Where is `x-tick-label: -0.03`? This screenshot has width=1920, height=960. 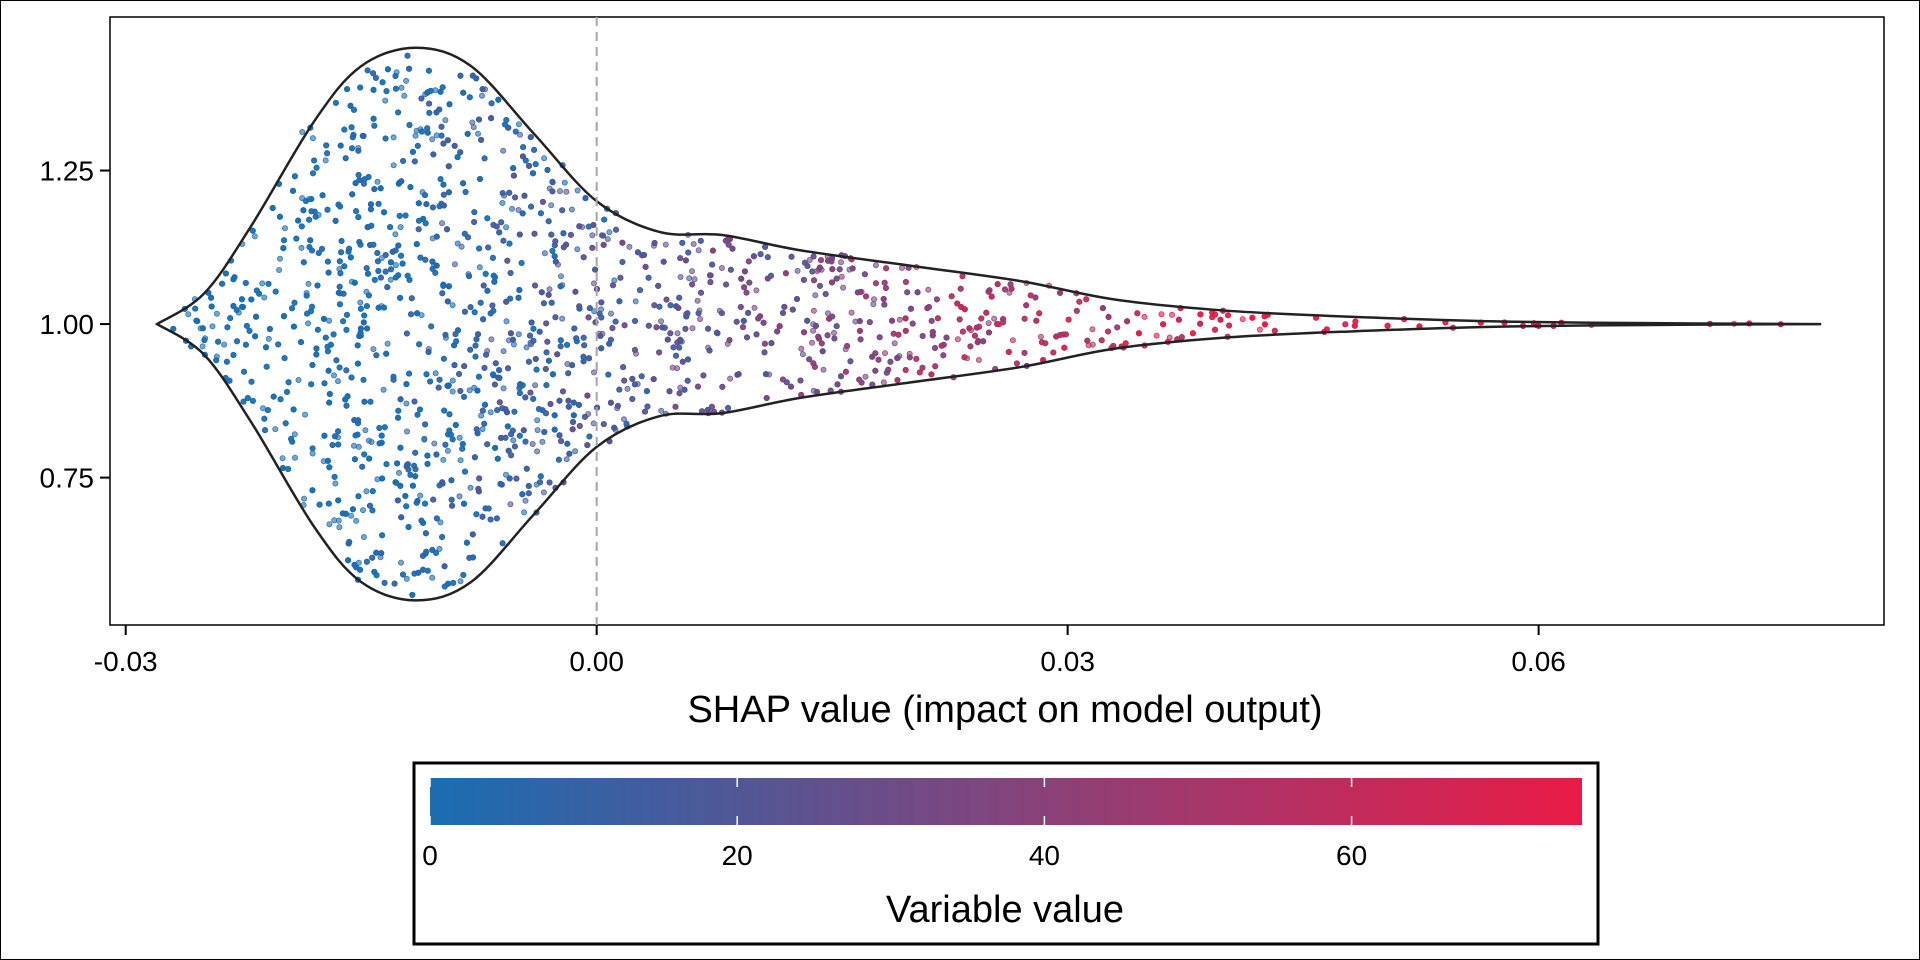 x-tick-label: -0.03 is located at coordinates (126, 661).